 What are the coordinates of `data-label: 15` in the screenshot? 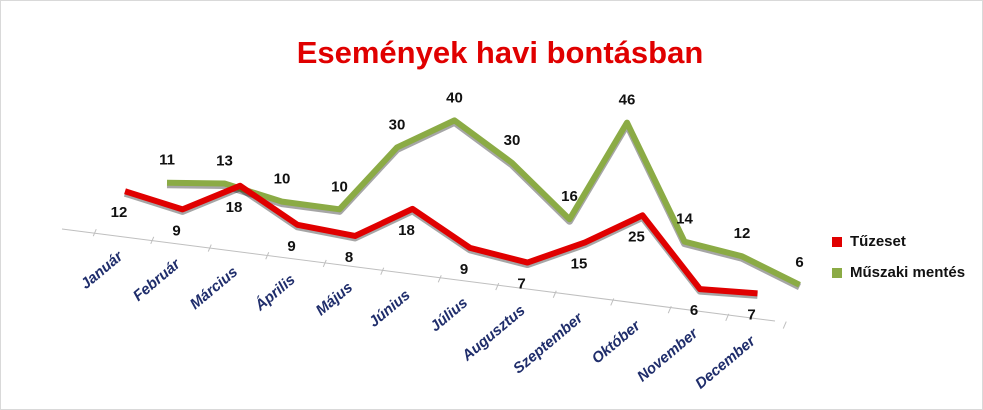 It's located at (579, 263).